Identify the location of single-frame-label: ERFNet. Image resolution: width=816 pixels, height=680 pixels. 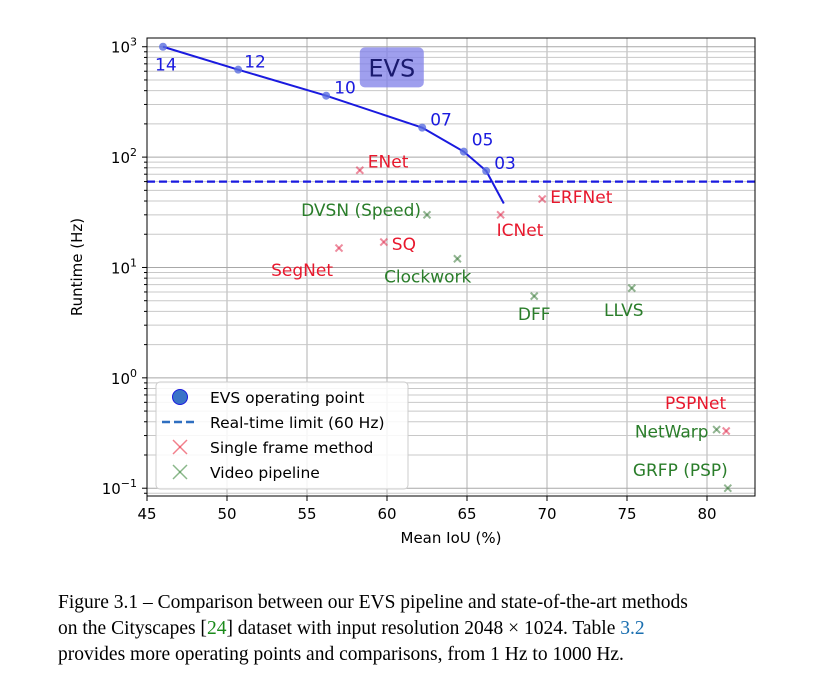
(581, 198).